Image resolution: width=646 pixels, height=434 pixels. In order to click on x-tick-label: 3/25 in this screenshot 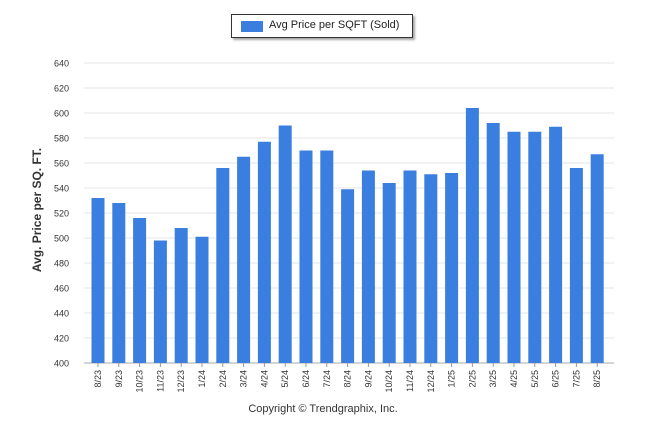, I will do `click(493, 379)`.